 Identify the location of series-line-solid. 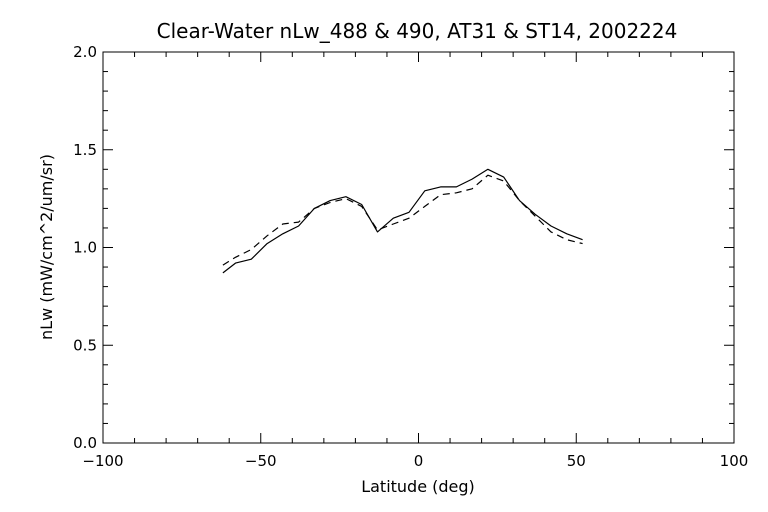
(402, 221).